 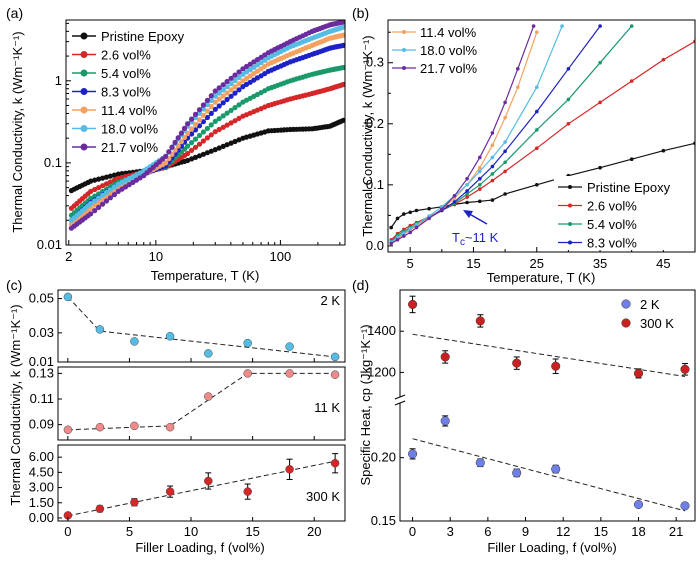 I want to click on x-tick-label: 100, so click(x=281, y=256).